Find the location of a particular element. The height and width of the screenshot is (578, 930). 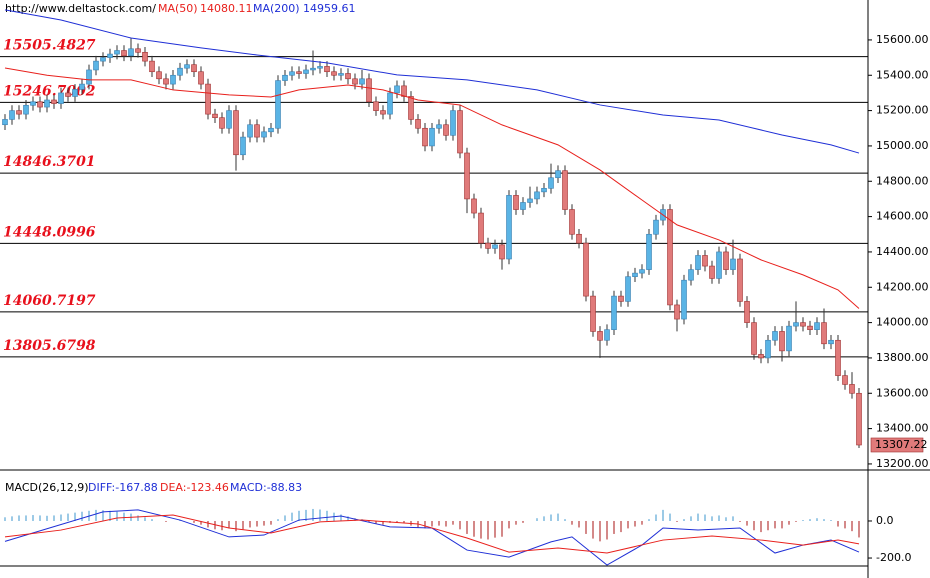

legend-value: 14080.11 is located at coordinates (226, 8).